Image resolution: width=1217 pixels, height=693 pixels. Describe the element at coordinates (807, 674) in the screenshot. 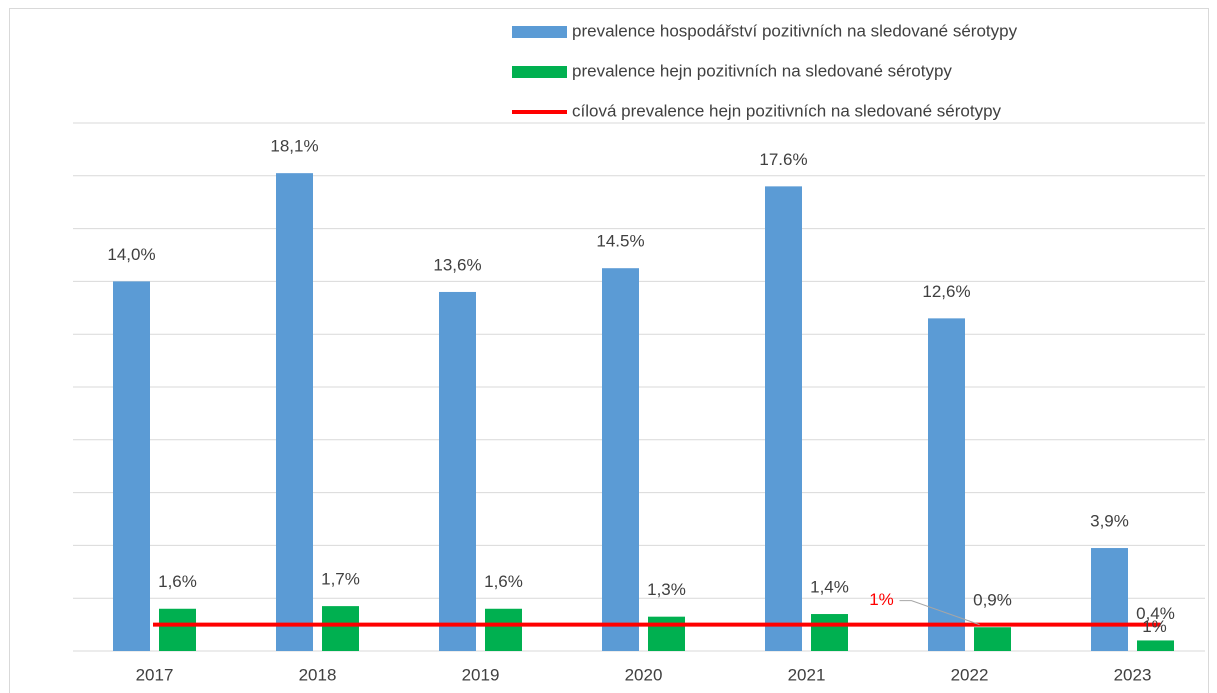

I see `x-tick-label: 2021` at that location.